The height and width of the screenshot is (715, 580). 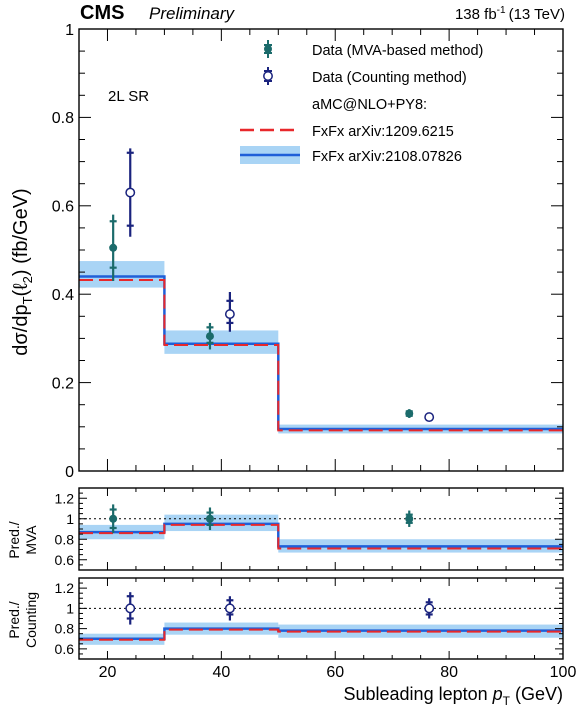 I want to click on status-label: Preliminary, so click(x=192, y=13).